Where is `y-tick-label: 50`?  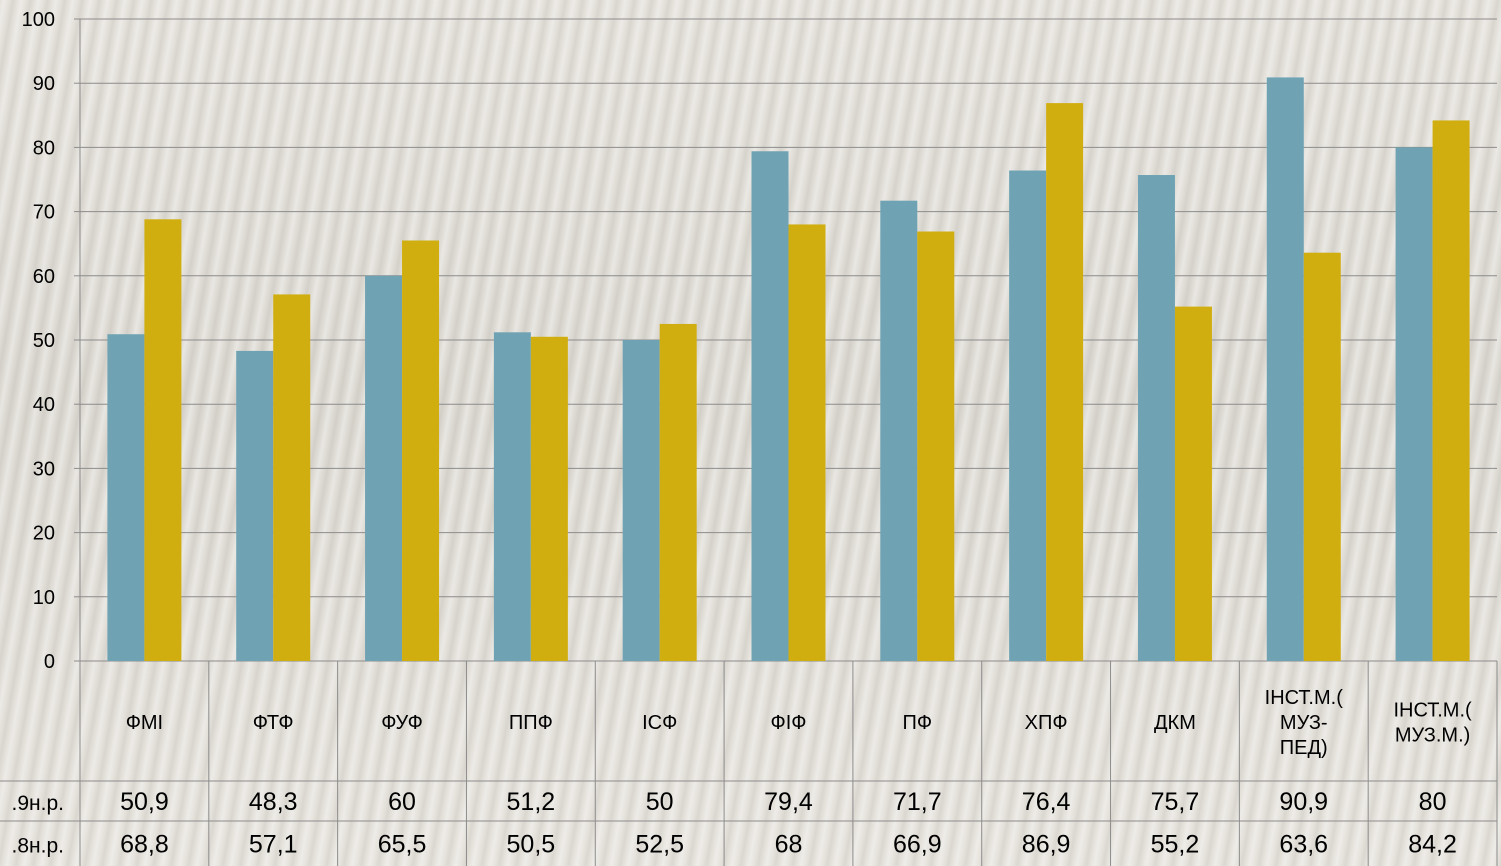
y-tick-label: 50 is located at coordinates (44, 341).